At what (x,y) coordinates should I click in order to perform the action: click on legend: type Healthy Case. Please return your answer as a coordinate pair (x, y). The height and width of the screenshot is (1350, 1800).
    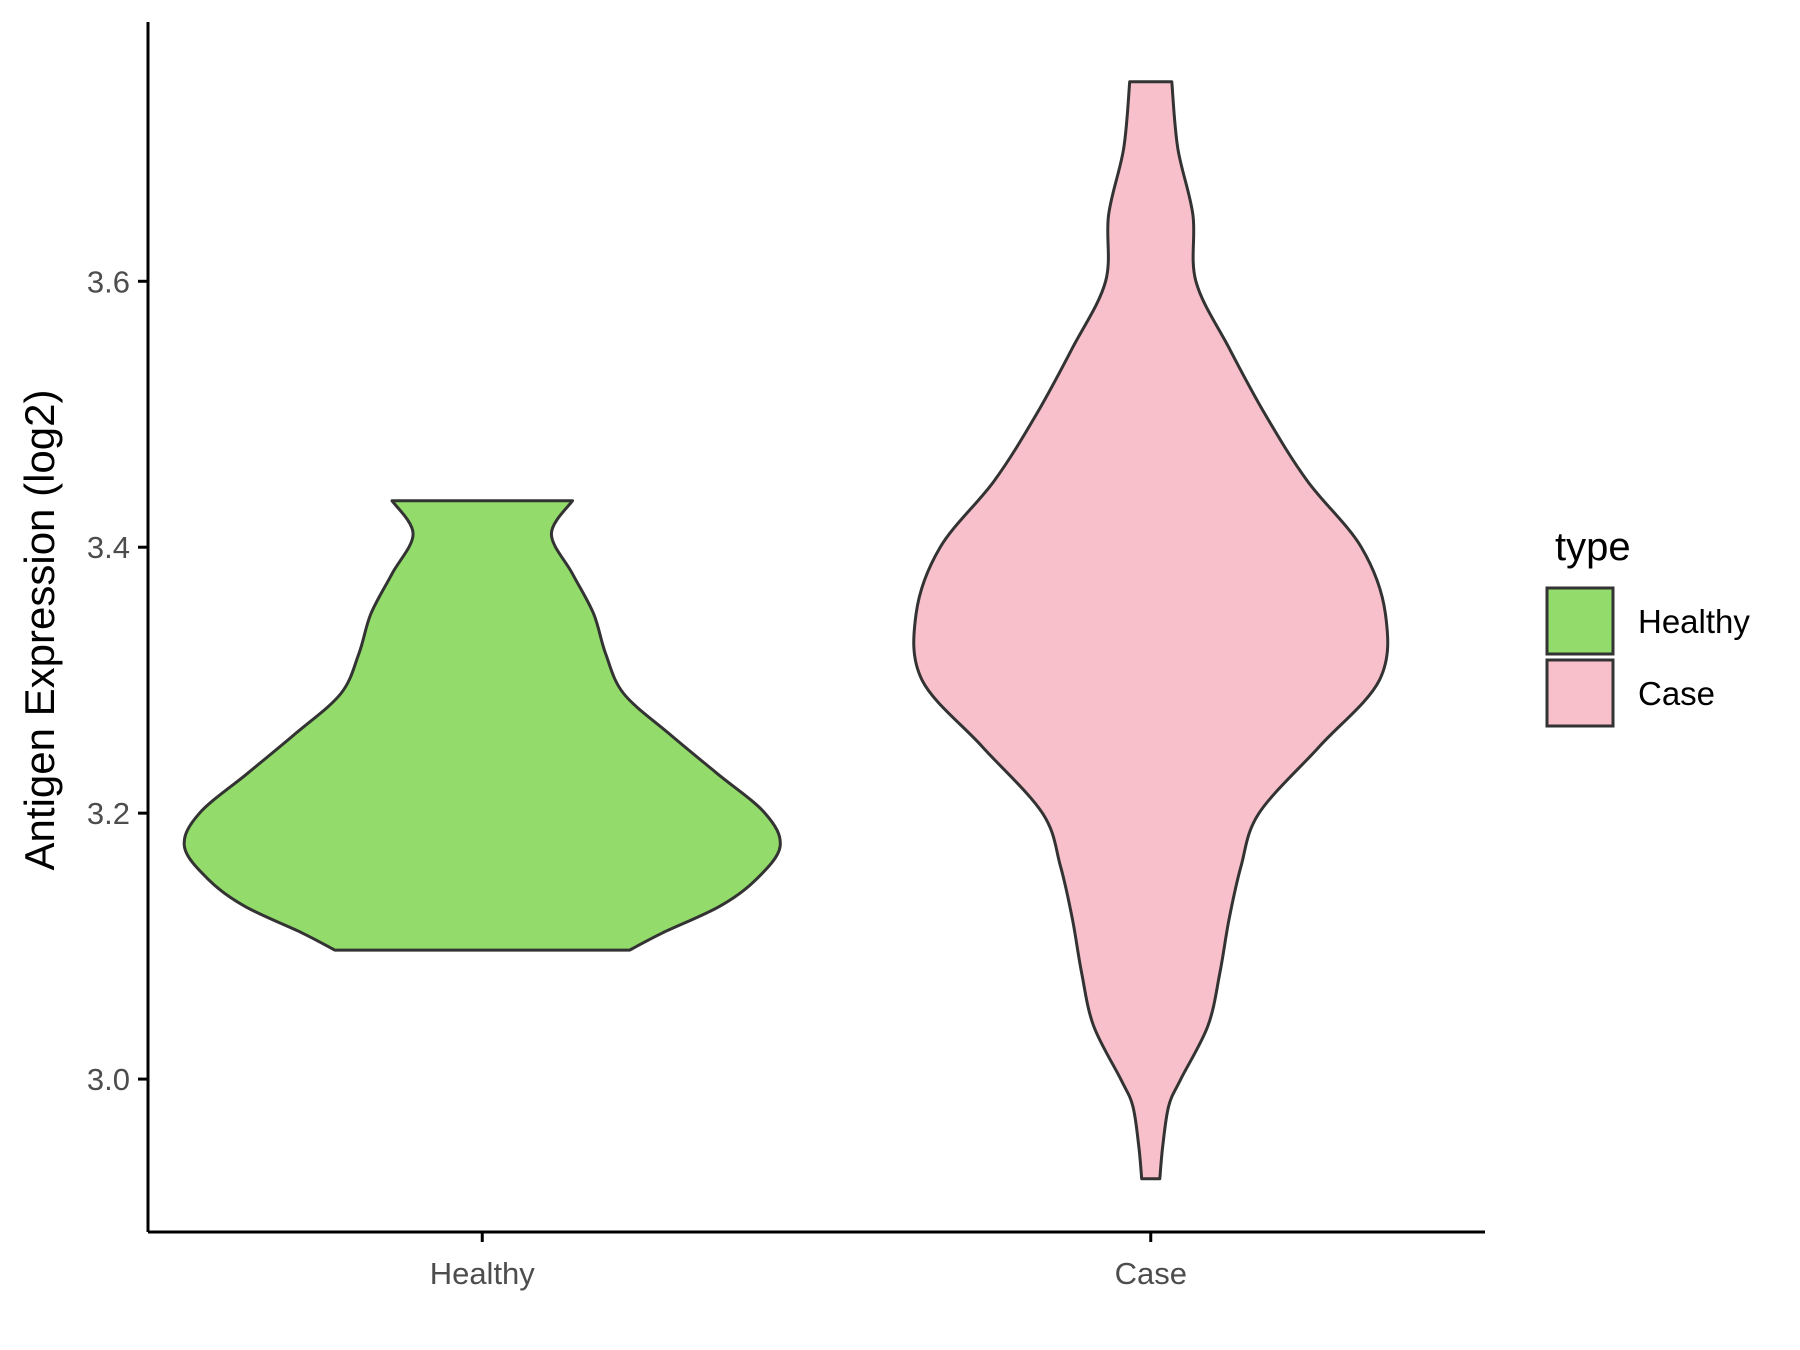
    Looking at the image, I should click on (1647, 626).